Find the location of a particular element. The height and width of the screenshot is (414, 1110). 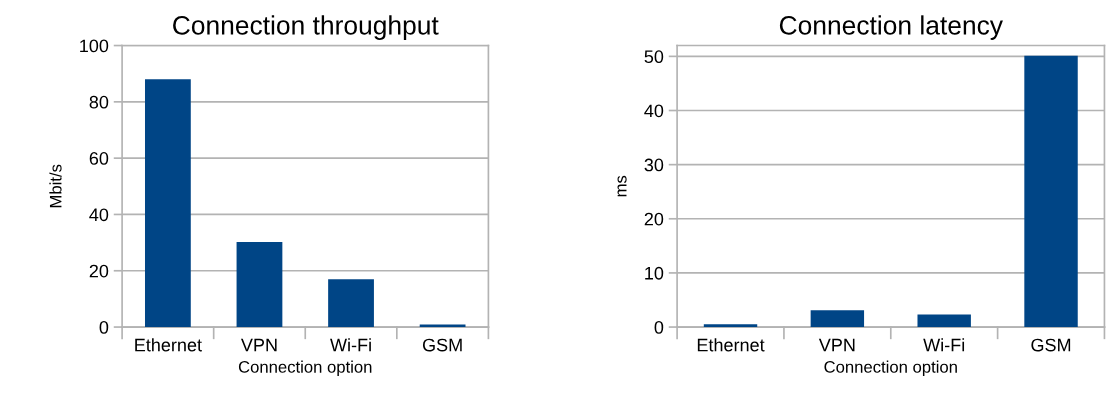

y-tick-label: 10 is located at coordinates (654, 273).